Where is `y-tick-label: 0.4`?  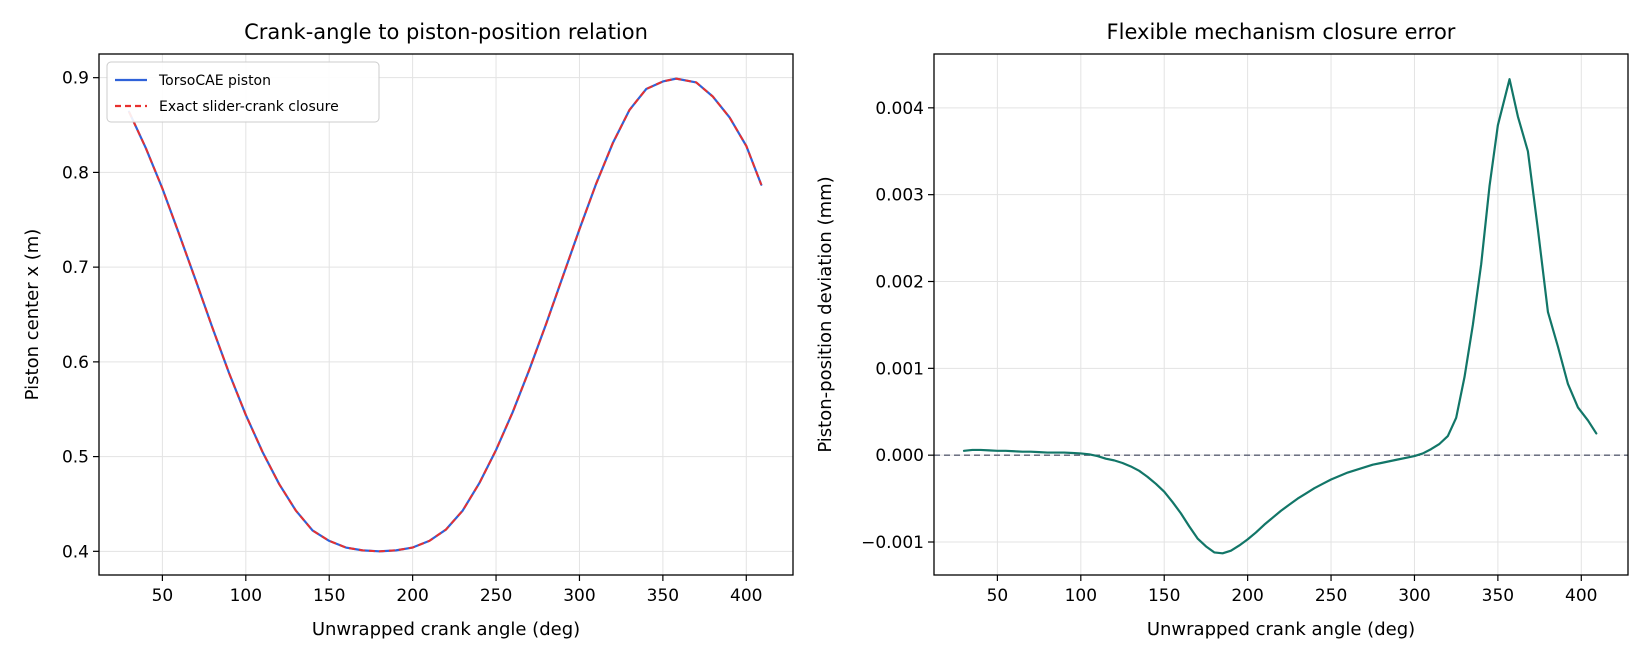
y-tick-label: 0.4 is located at coordinates (75, 552).